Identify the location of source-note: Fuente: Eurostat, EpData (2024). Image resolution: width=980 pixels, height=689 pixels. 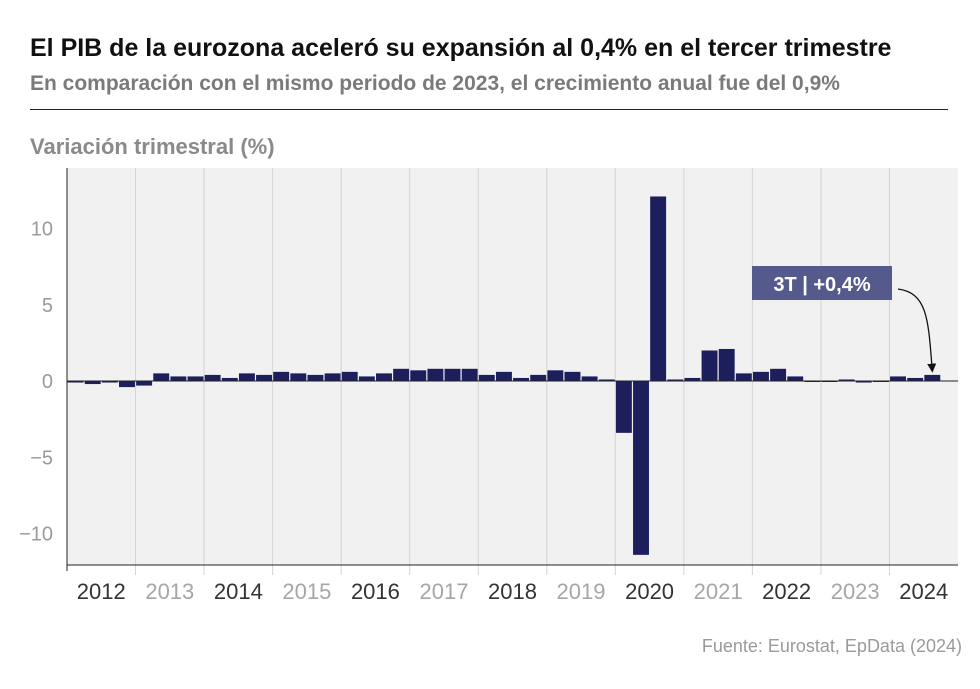
(831, 646).